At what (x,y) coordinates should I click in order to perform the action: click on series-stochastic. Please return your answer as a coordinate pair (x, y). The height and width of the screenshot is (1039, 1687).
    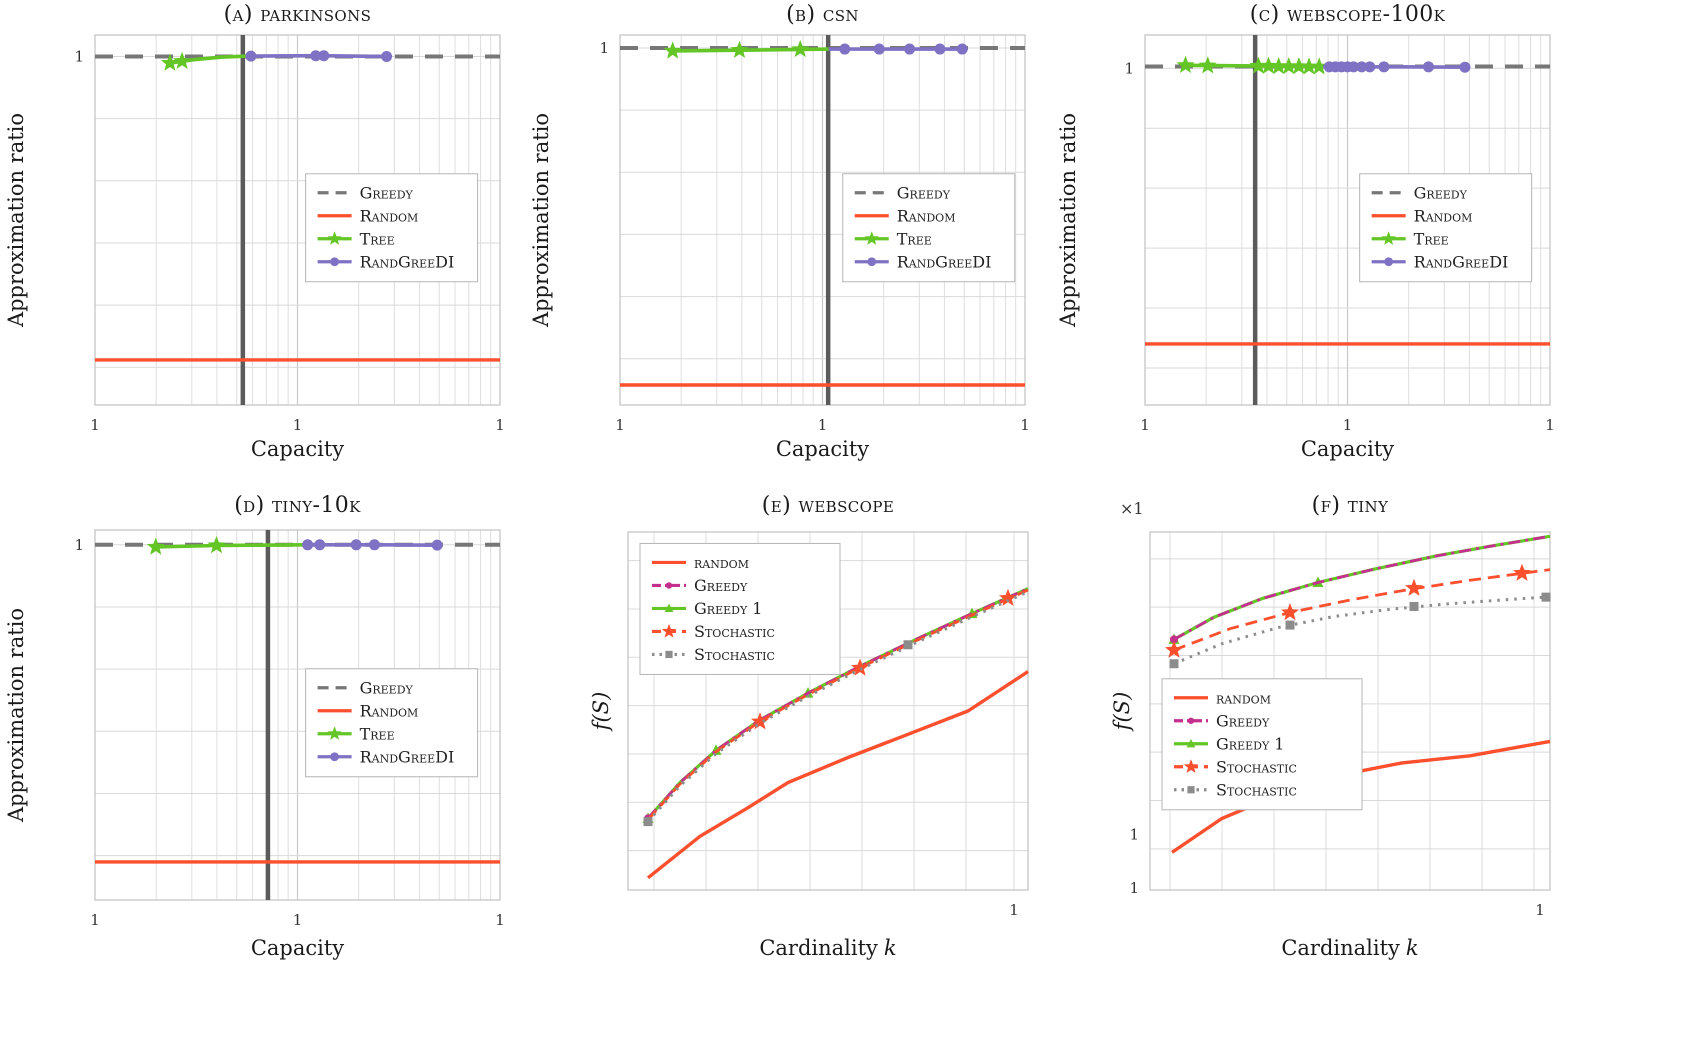
    Looking at the image, I should click on (1358, 610).